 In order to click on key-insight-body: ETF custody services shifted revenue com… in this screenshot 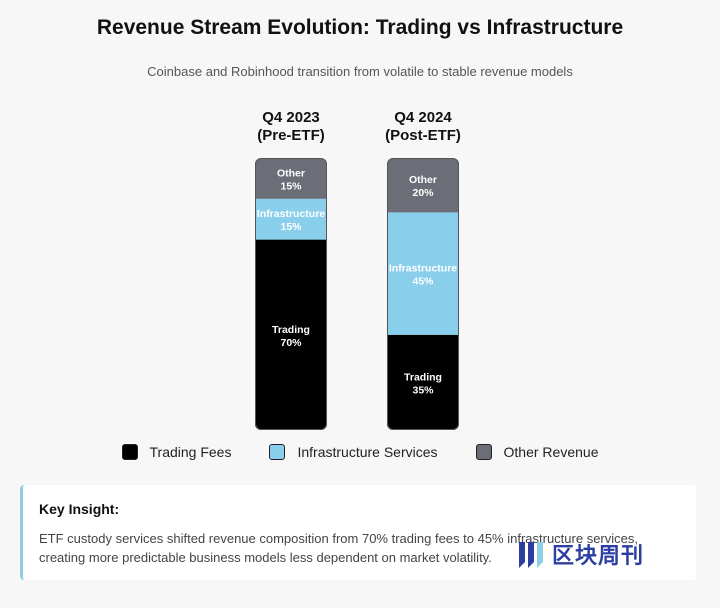, I will do `click(338, 548)`.